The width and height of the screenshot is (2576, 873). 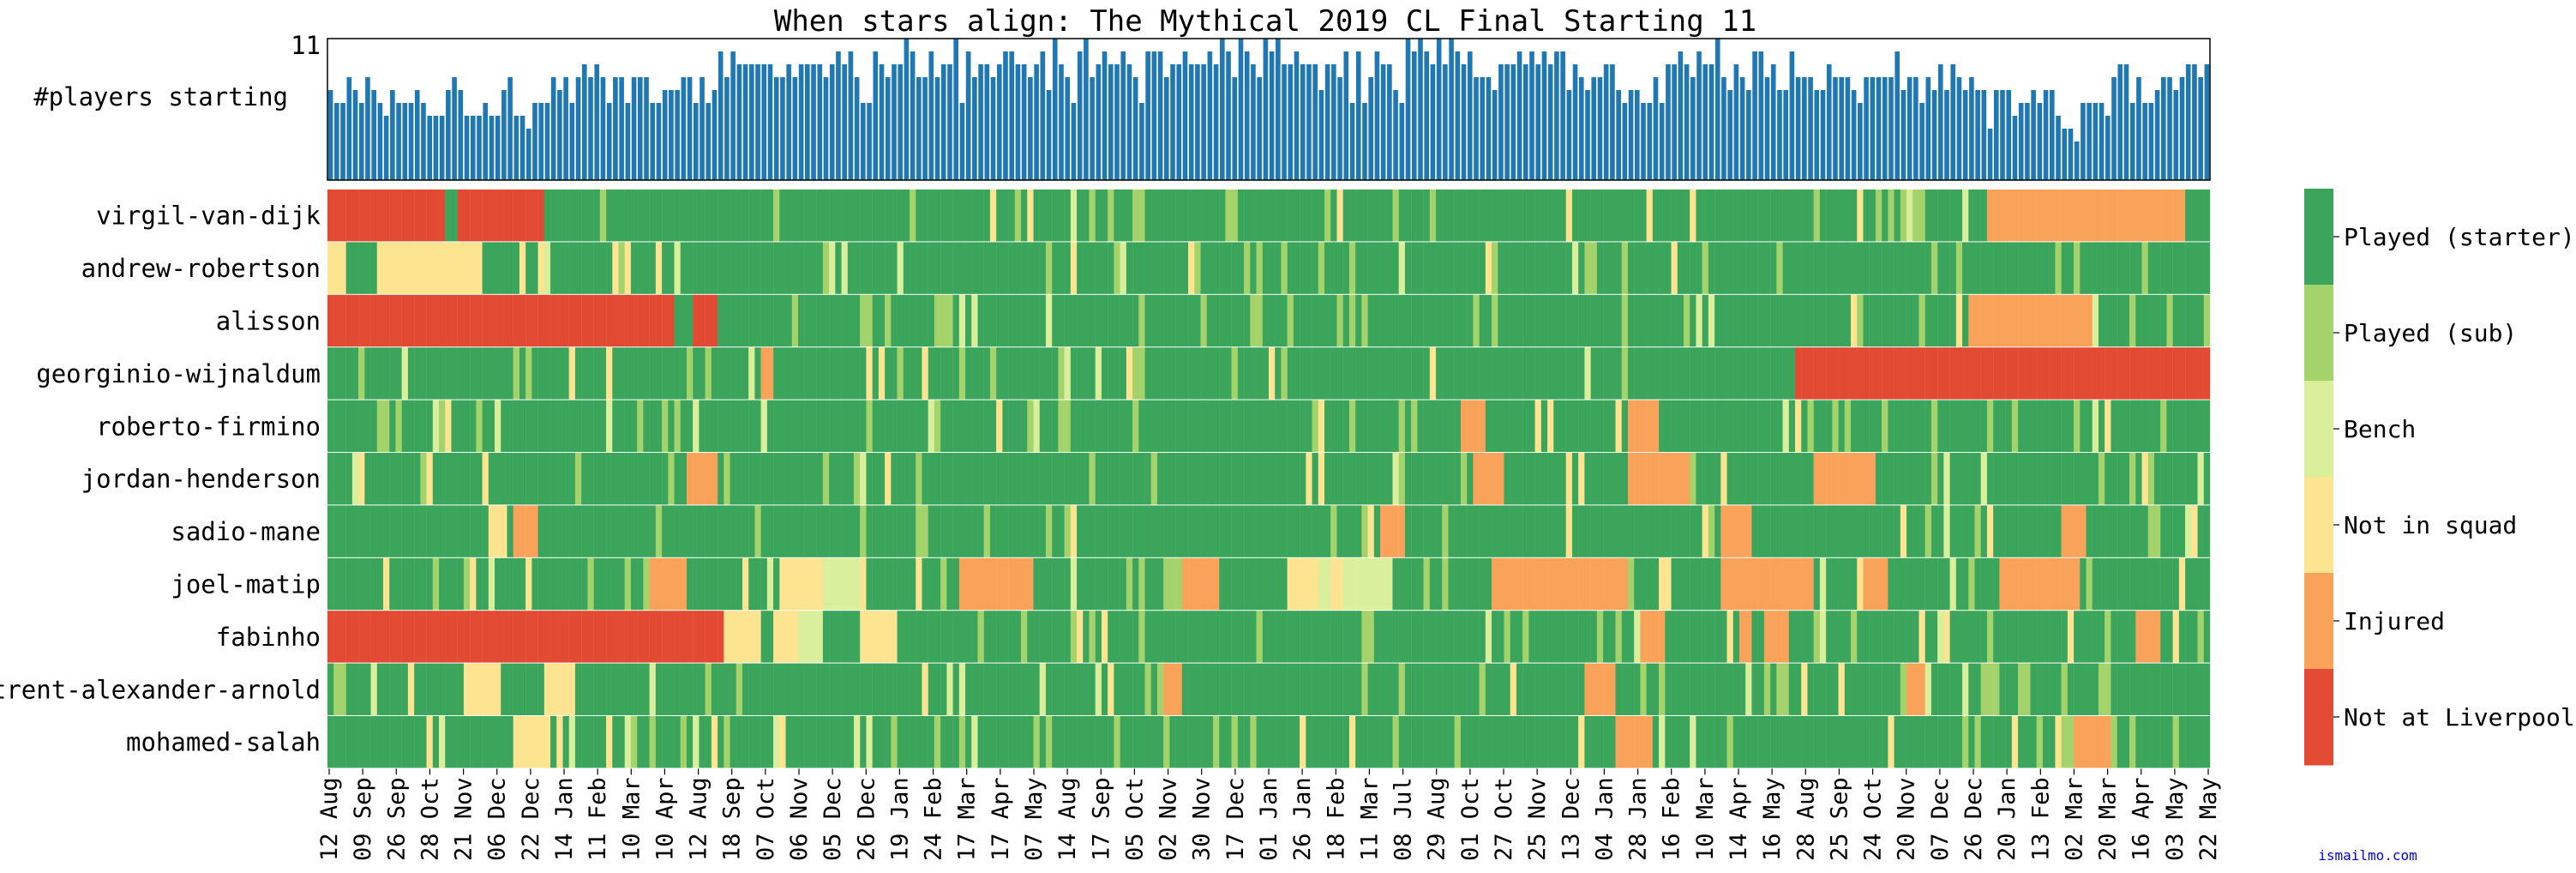 What do you see at coordinates (1604, 819) in the screenshot?
I see `x-tick-label: 04 Jan` at bounding box center [1604, 819].